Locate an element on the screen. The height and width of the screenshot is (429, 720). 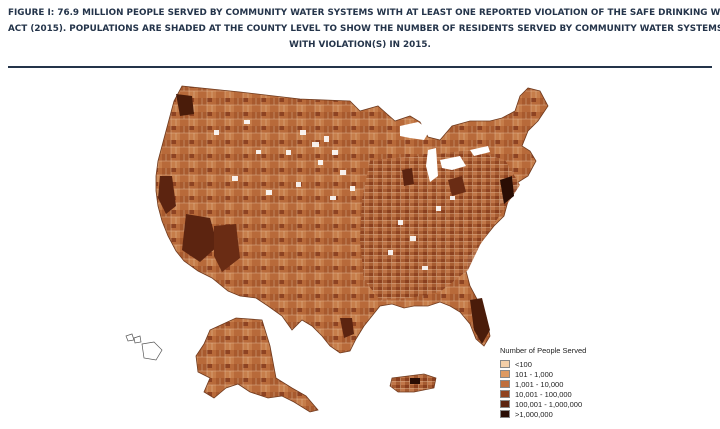
alaska is located at coordinates (257, 365).